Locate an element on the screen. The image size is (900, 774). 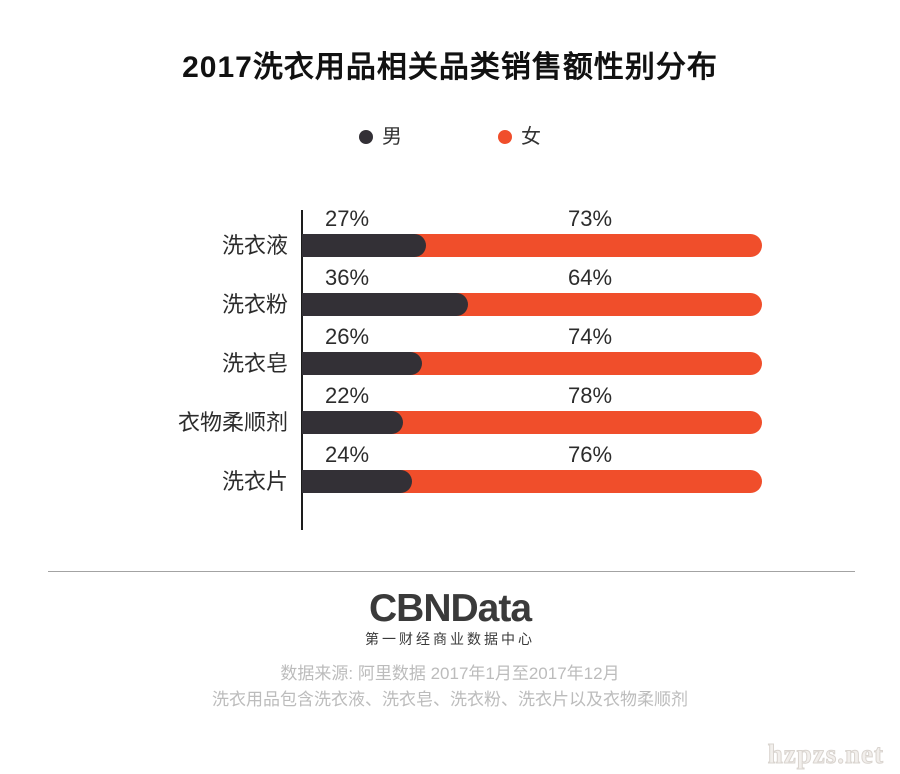
chart-row: 洗衣液 27% 73% is located at coordinates (450, 236).